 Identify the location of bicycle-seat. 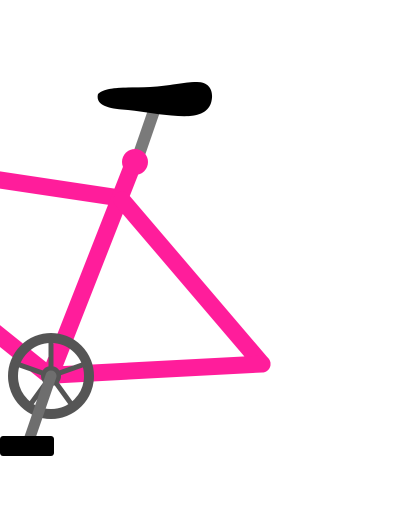
(155, 99).